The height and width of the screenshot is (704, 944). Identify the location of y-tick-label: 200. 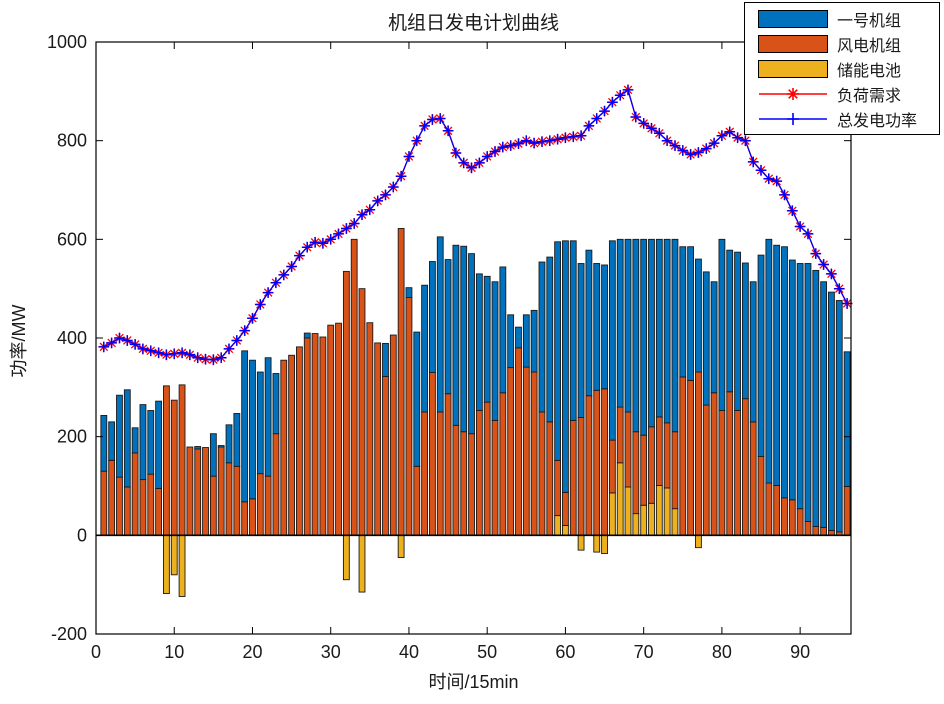
(72, 437).